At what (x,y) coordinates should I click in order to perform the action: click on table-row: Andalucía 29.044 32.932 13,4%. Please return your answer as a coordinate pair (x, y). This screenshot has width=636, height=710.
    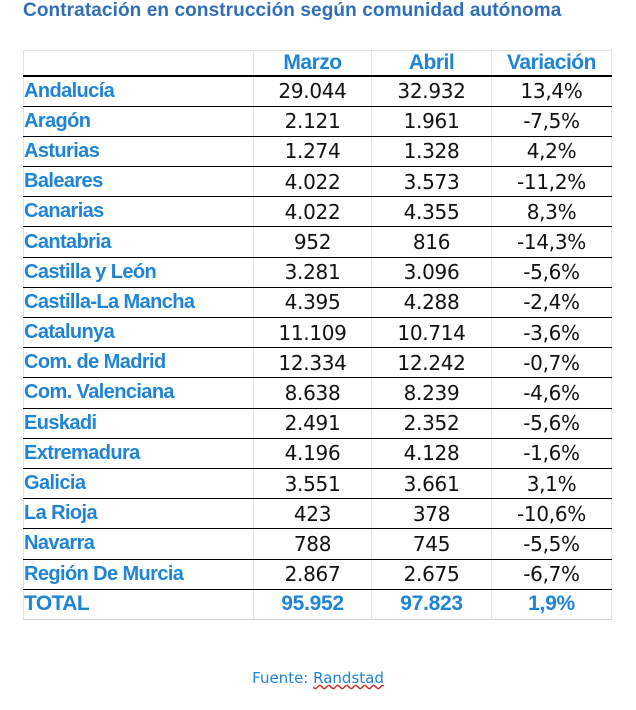
    Looking at the image, I should click on (317, 91).